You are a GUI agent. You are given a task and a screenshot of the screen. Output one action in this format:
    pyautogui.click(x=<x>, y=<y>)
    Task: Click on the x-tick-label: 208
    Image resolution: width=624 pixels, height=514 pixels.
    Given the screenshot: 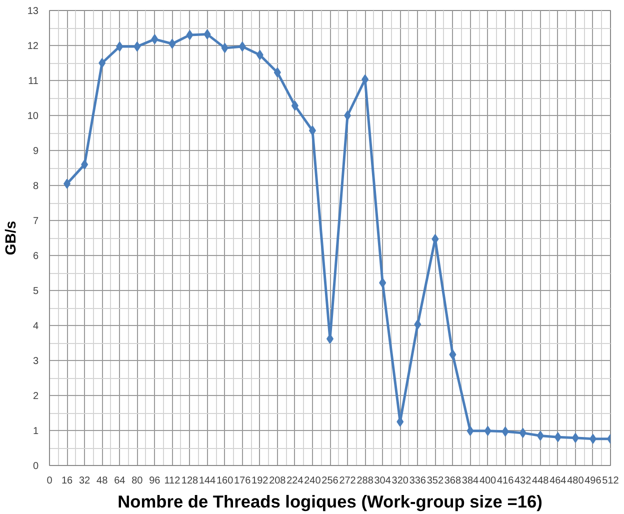 What is the action you would take?
    pyautogui.click(x=277, y=481)
    